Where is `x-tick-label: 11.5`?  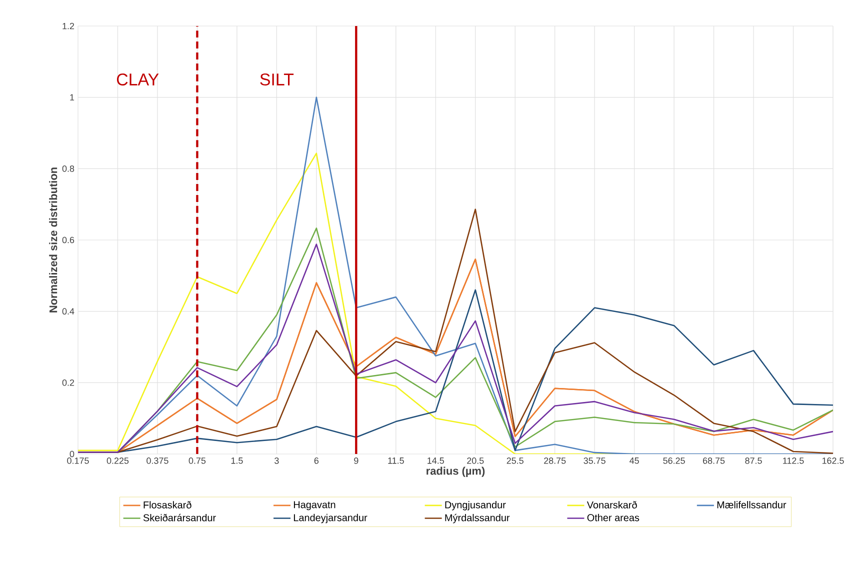
x-tick-label: 11.5 is located at coordinates (396, 461).